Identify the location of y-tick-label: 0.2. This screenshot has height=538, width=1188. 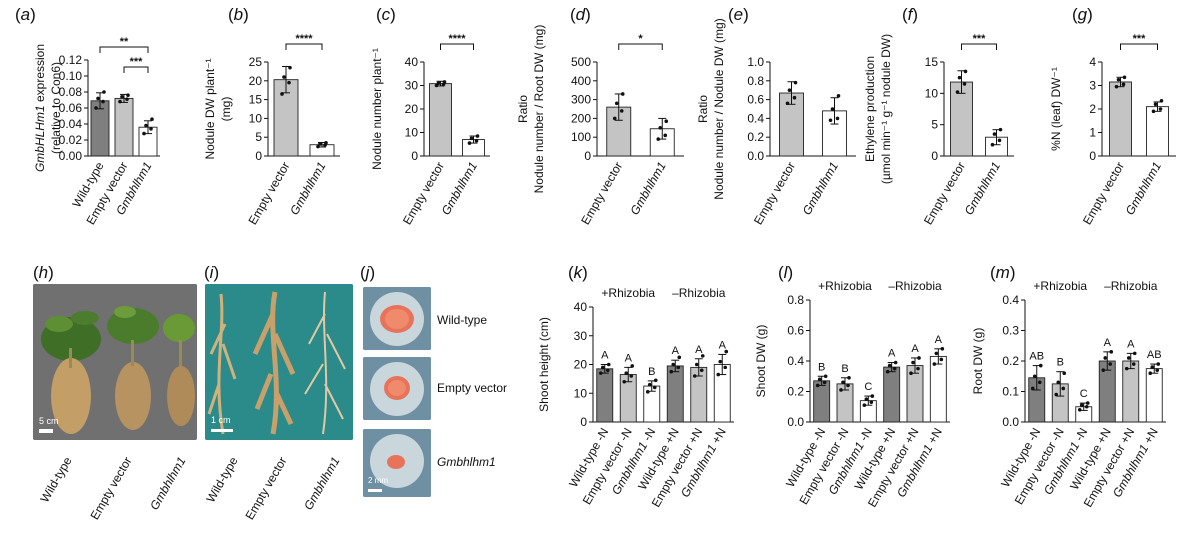
(755, 137).